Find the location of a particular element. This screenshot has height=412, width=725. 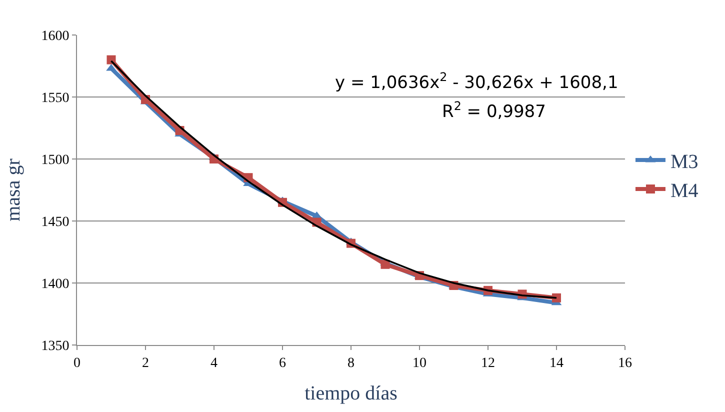

x-tick-label: 12 is located at coordinates (488, 363).